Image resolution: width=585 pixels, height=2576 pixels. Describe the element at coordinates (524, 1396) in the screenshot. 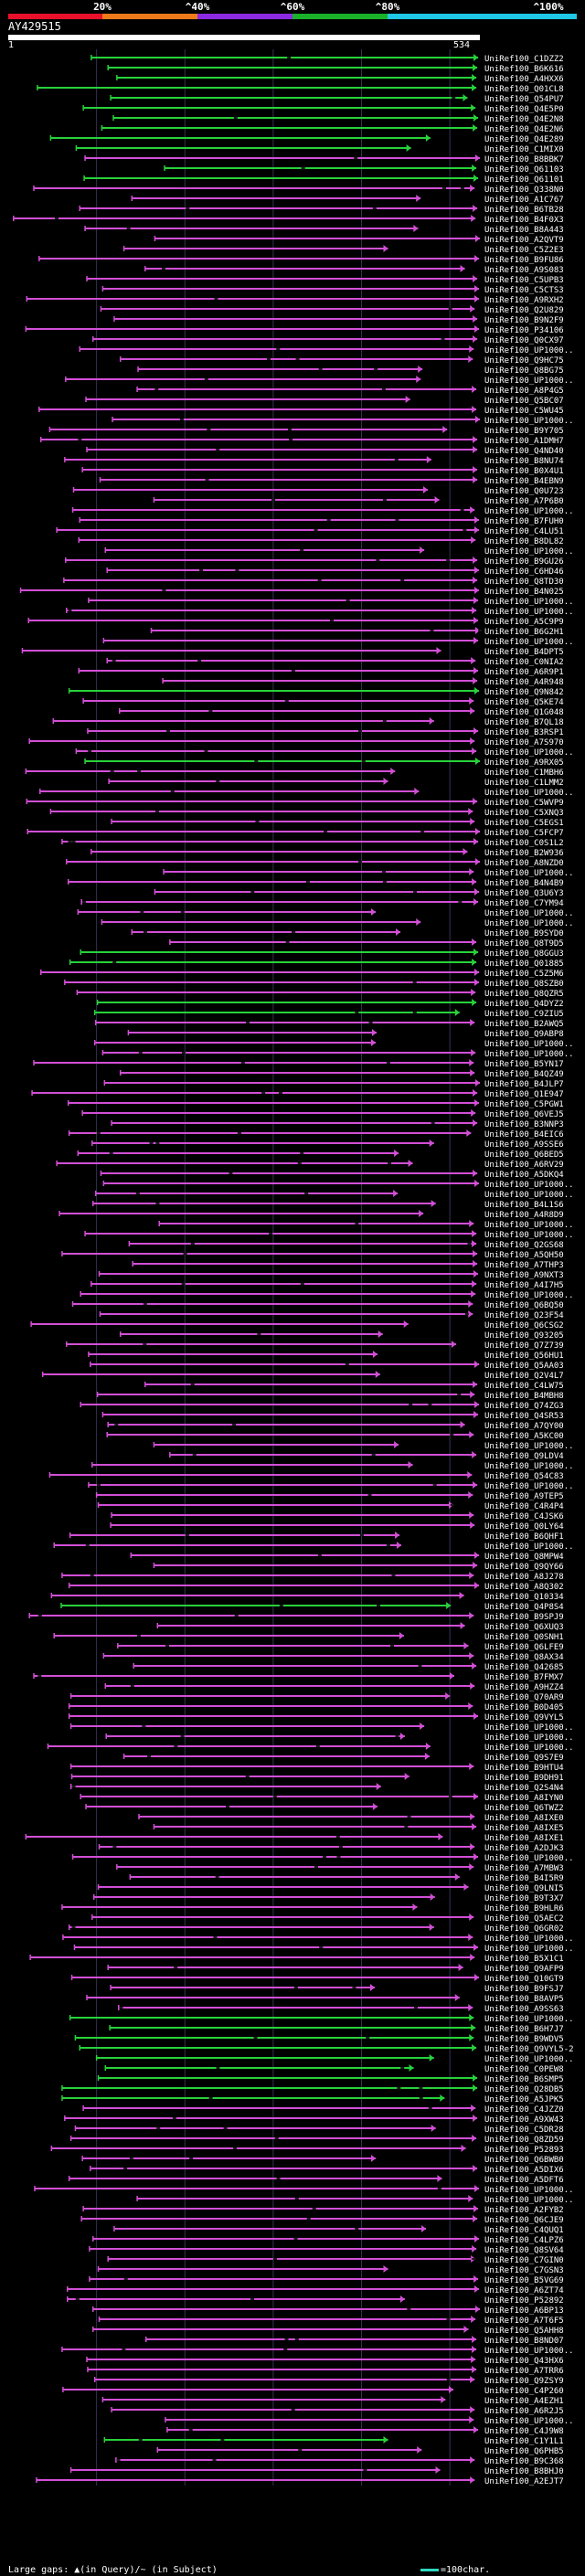

I see `hit-label: UniRef100_B4MBH8` at that location.